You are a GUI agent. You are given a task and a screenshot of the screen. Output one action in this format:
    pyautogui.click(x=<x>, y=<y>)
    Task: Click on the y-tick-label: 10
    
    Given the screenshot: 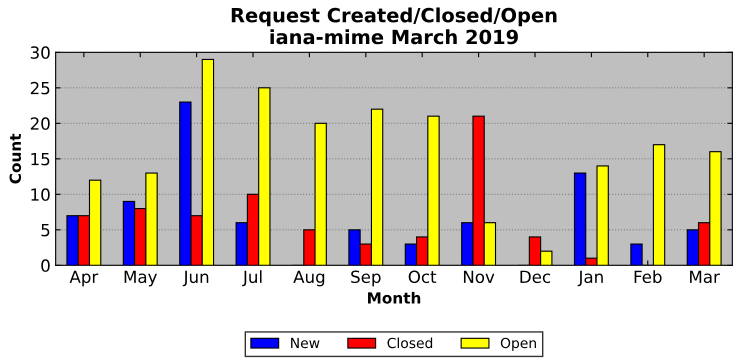 What is the action you would take?
    pyautogui.click(x=40, y=194)
    